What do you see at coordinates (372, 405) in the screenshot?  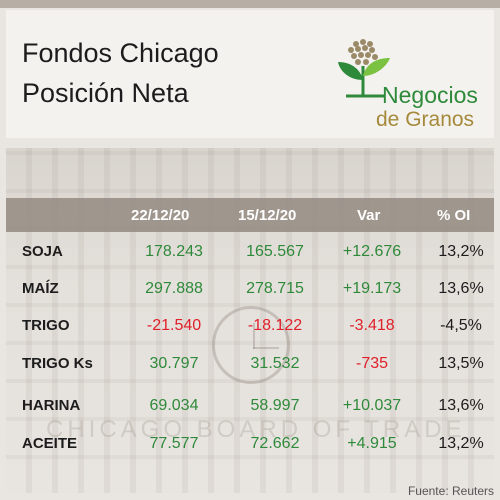 I see `table-cell: +10.037` at bounding box center [372, 405].